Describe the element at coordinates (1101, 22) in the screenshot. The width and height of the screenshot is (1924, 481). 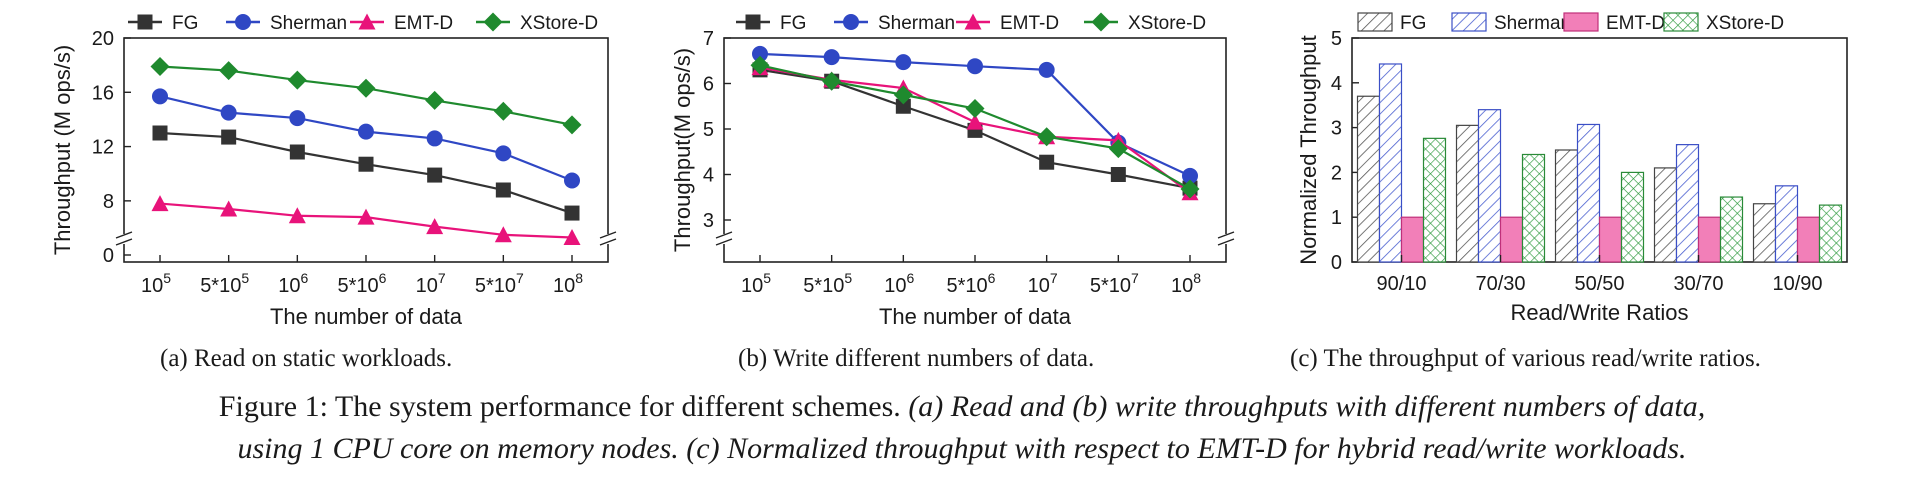
I see `legend-marker-XStore-D` at that location.